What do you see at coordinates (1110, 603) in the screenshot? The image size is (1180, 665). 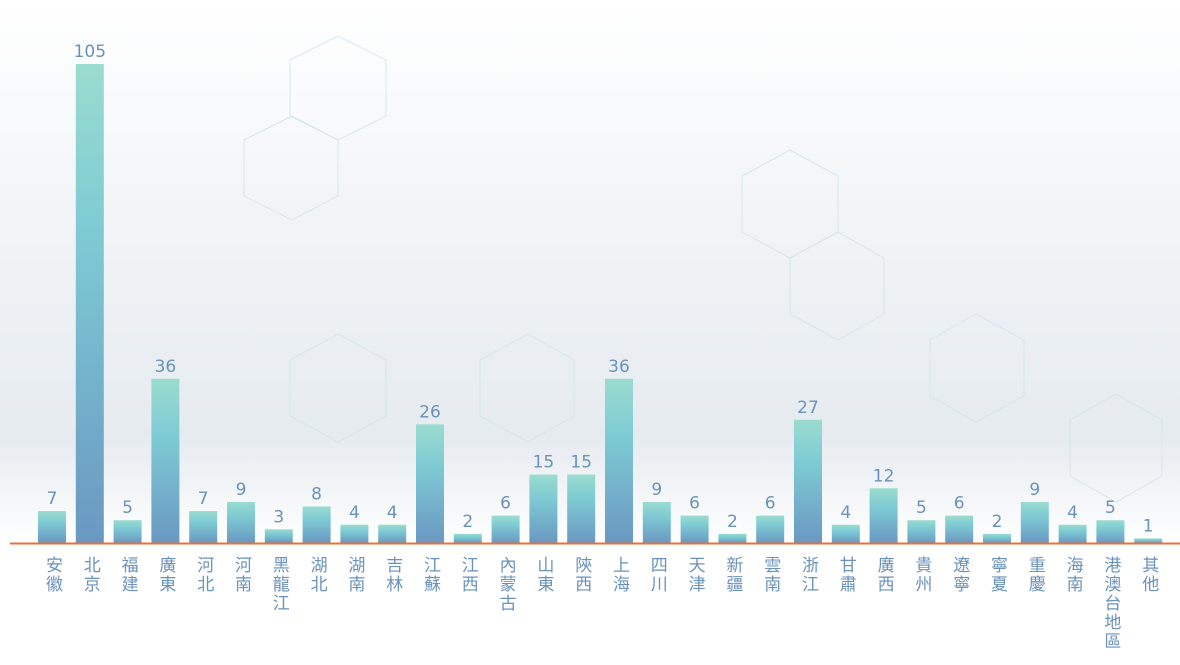 I see `x-tick-label: 港澳台地區` at bounding box center [1110, 603].